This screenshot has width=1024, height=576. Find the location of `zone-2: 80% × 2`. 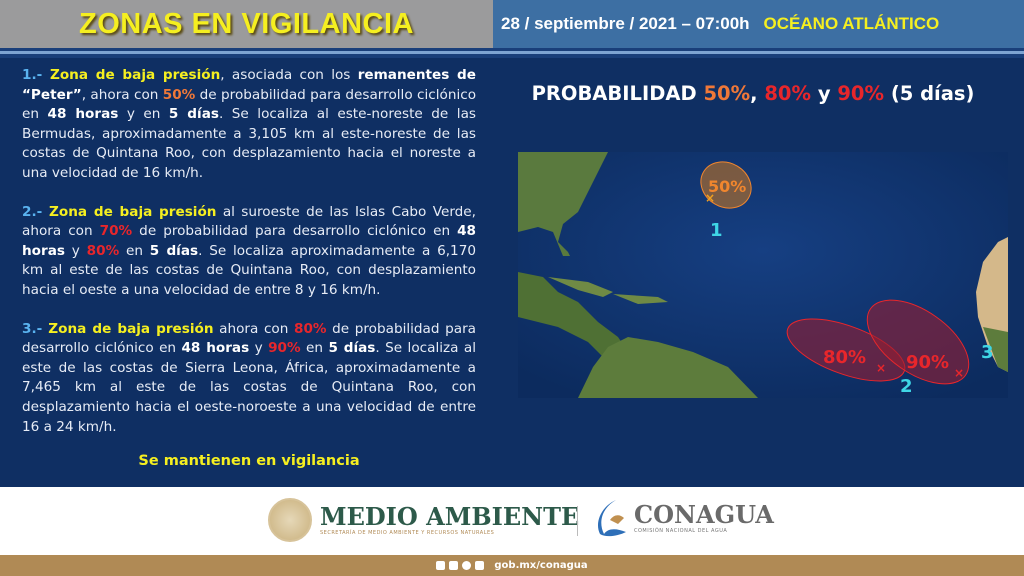

zone-2: 80% × 2 is located at coordinates (846, 351).